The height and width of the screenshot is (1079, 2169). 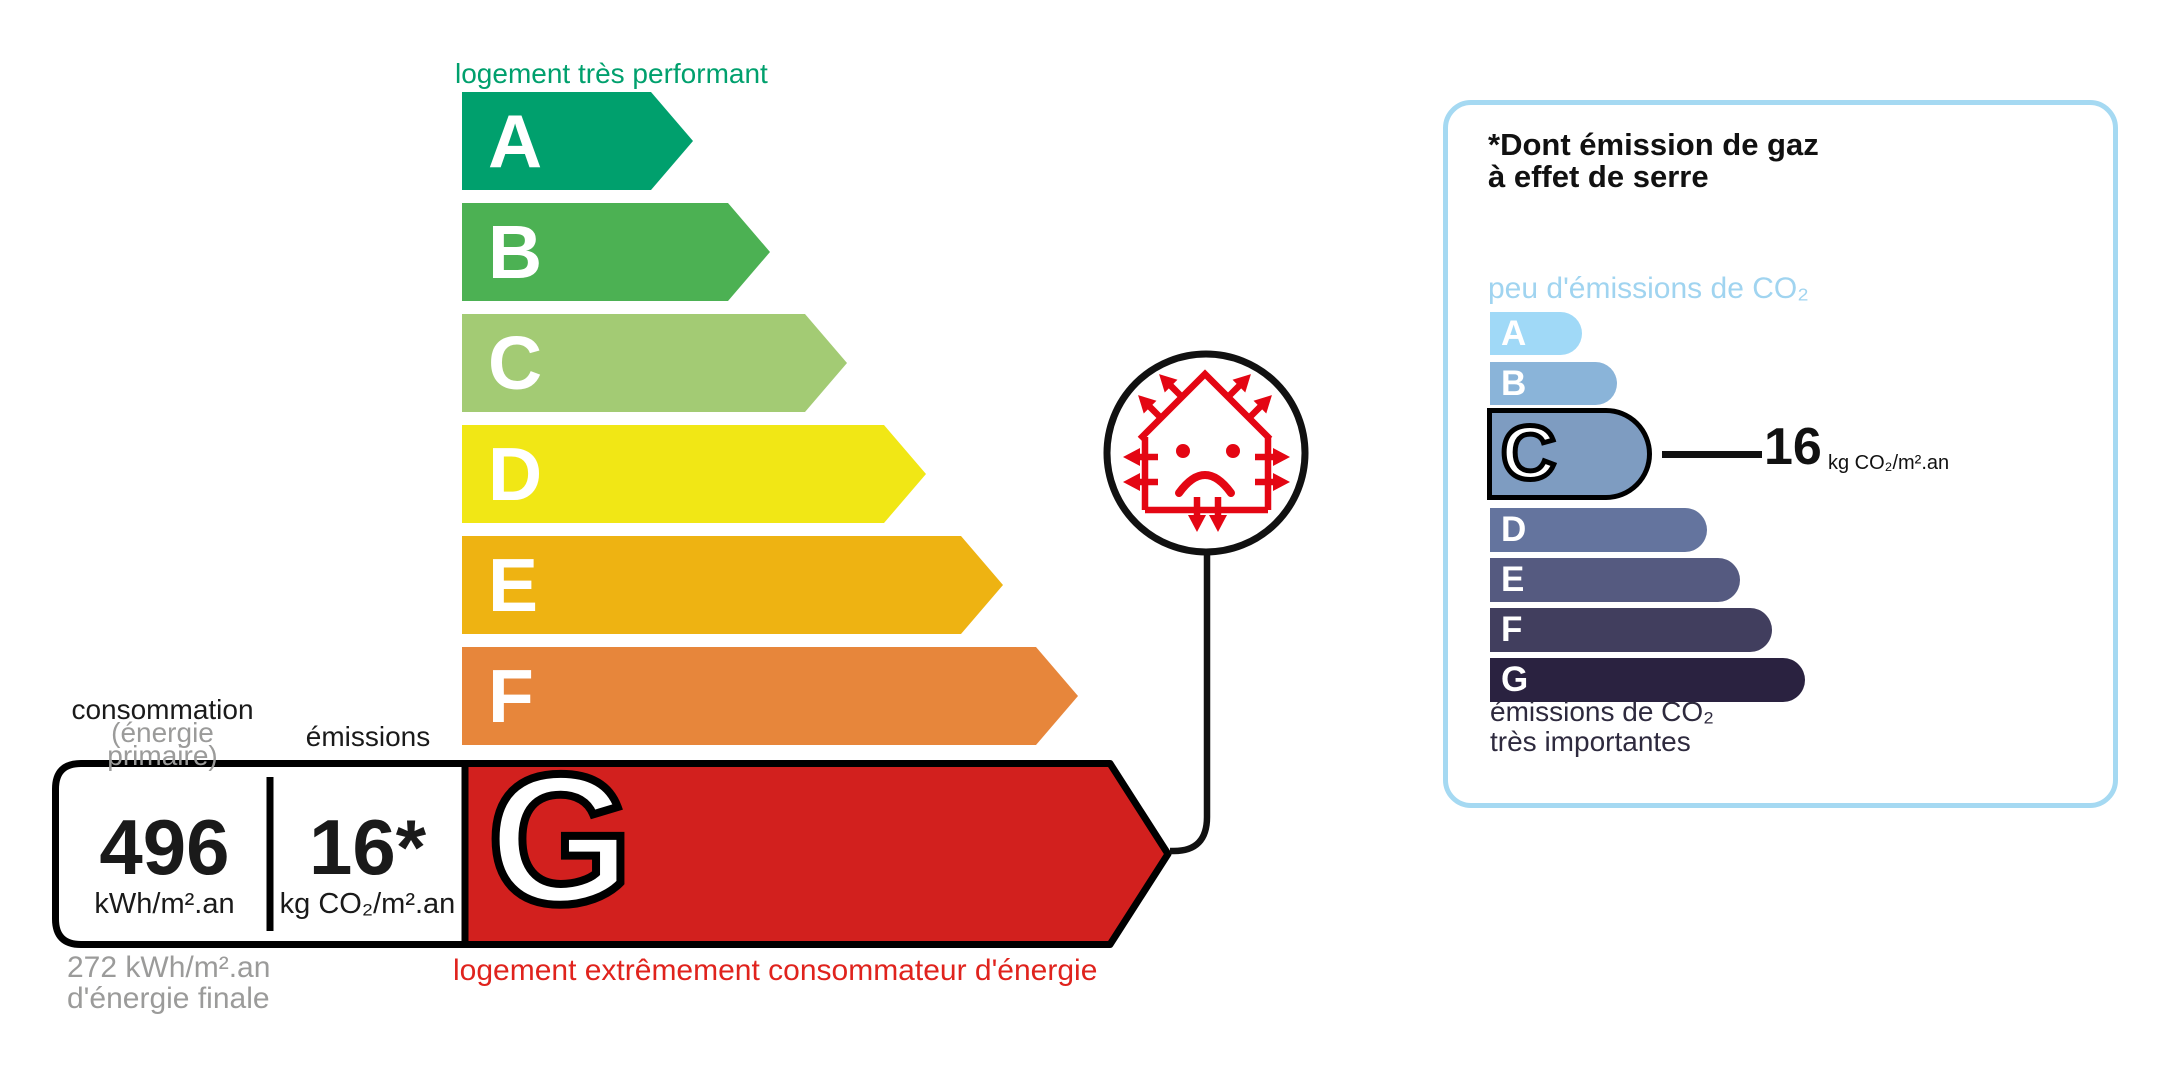 What do you see at coordinates (511, 696) in the screenshot?
I see `energy-class-letter-F: F` at bounding box center [511, 696].